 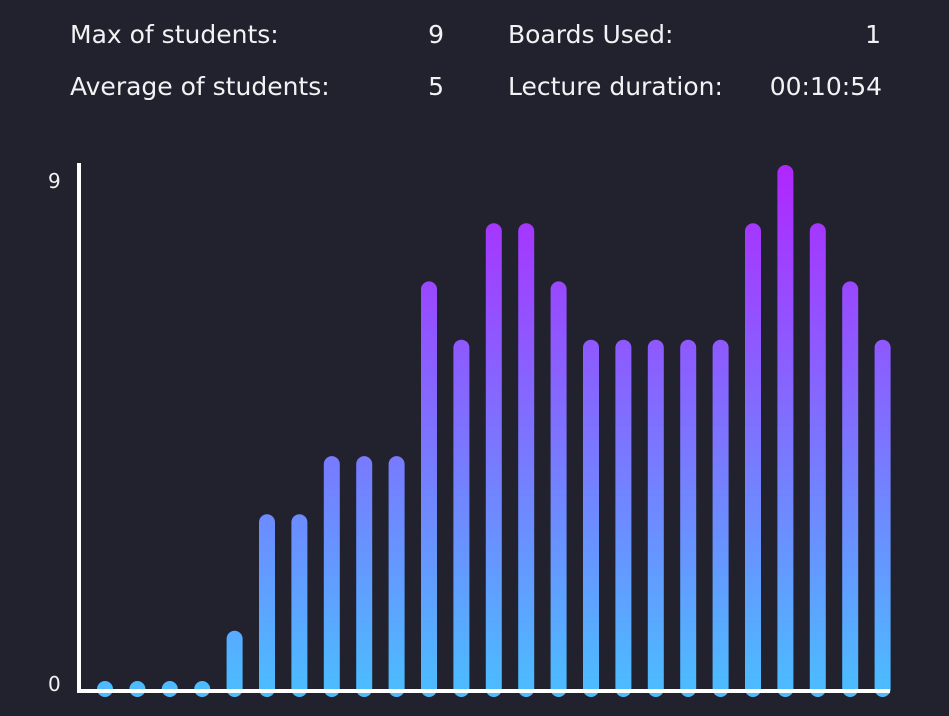 I want to click on lecture-duration-value: 00:10:54, so click(x=825, y=86).